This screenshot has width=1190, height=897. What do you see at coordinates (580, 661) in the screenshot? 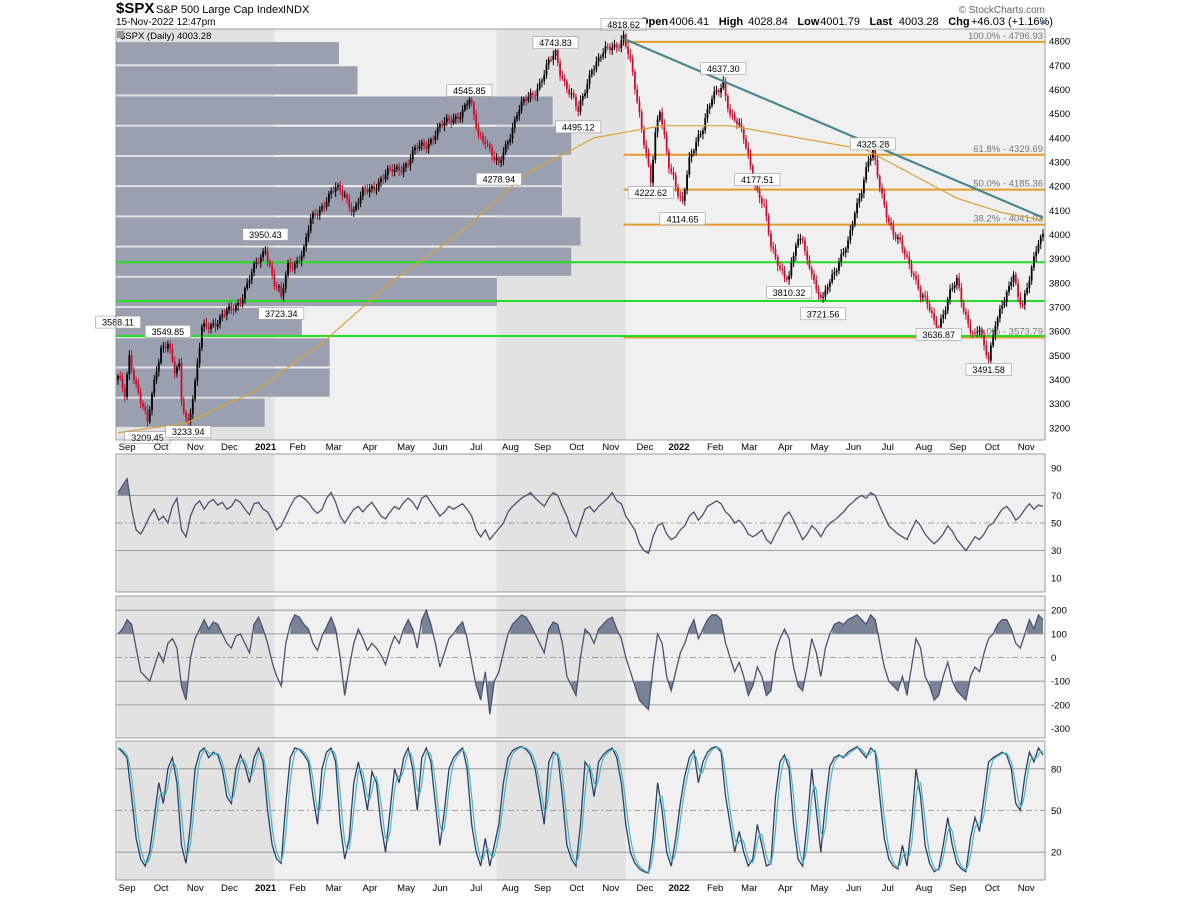
I see `cci-line` at bounding box center [580, 661].